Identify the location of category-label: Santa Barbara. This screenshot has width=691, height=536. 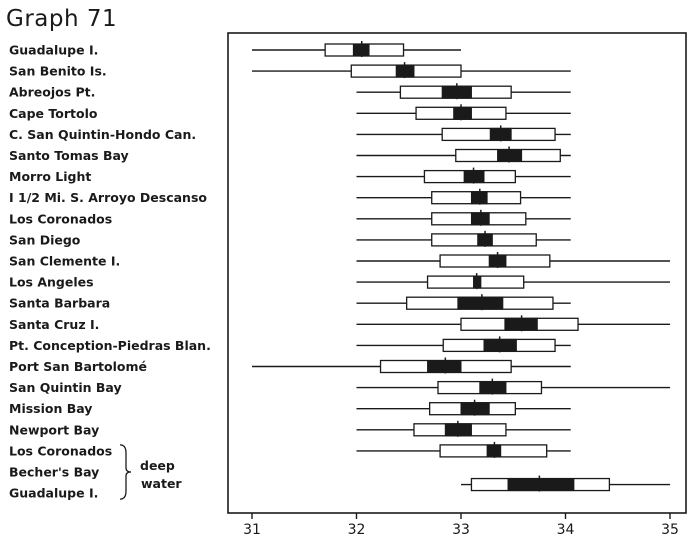
(59, 303).